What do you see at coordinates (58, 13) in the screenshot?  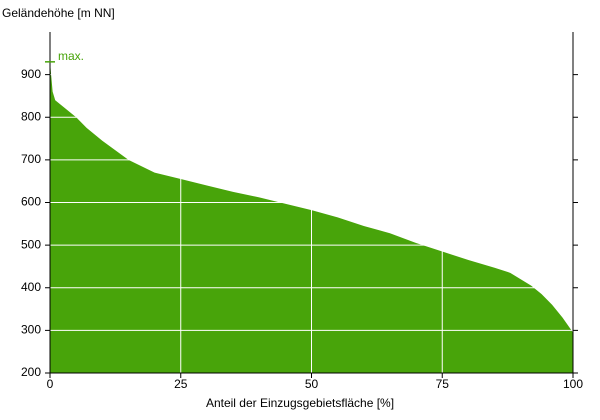 I see `y-axis-label: Geländehöhe [m NN]` at bounding box center [58, 13].